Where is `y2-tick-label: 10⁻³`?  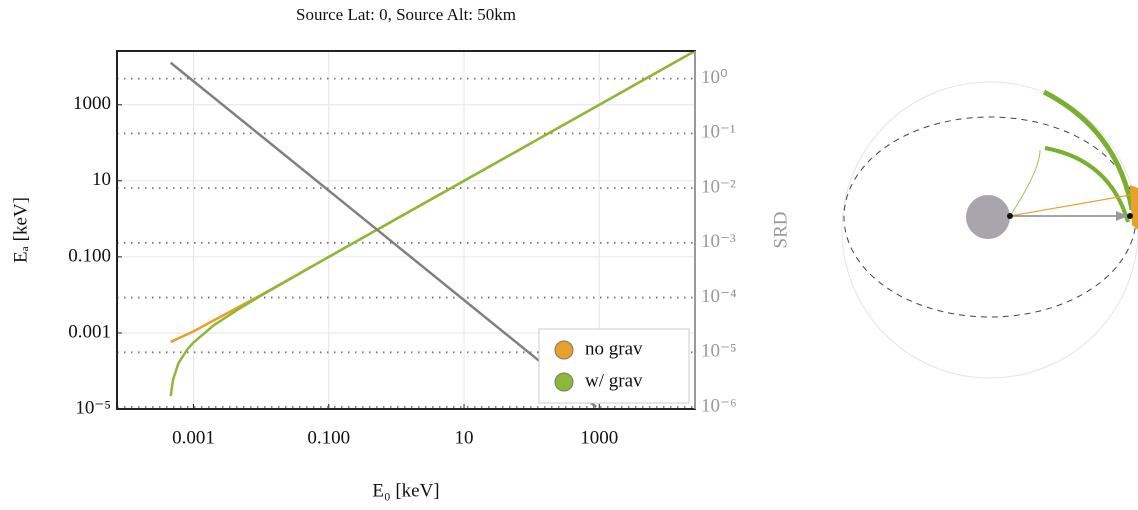
y2-tick-label: 10⁻³ is located at coordinates (718, 241).